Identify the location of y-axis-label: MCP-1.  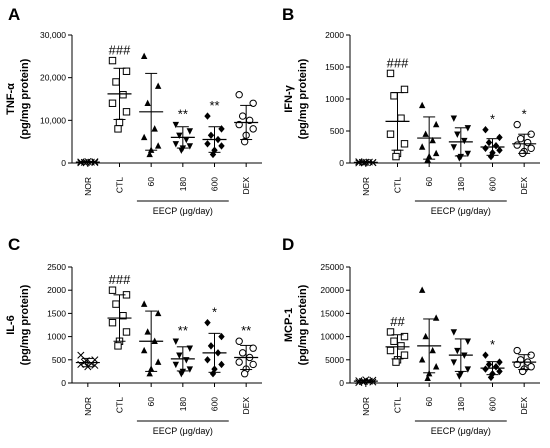
(289, 325).